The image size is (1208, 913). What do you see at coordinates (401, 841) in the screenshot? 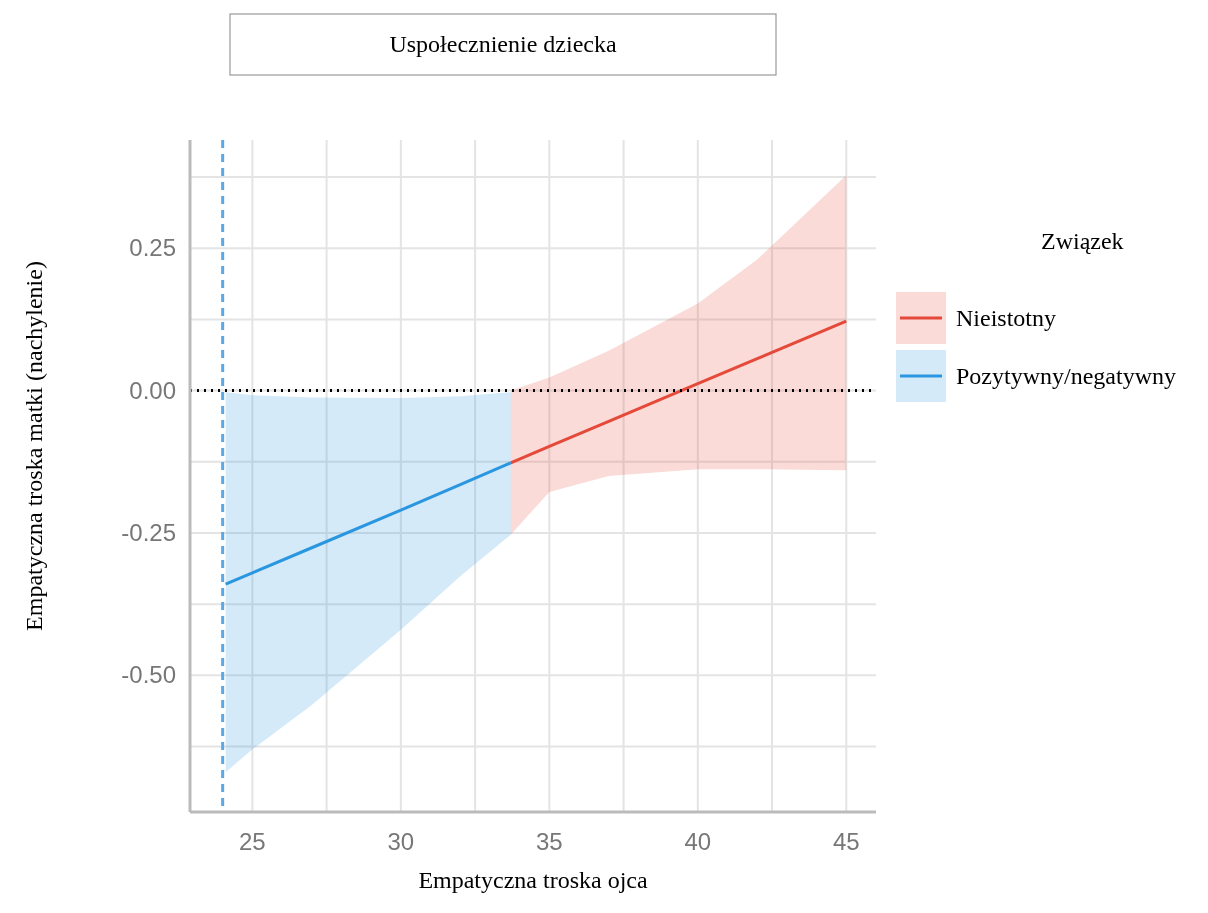
I see `x-tick-label: 30` at bounding box center [401, 841].